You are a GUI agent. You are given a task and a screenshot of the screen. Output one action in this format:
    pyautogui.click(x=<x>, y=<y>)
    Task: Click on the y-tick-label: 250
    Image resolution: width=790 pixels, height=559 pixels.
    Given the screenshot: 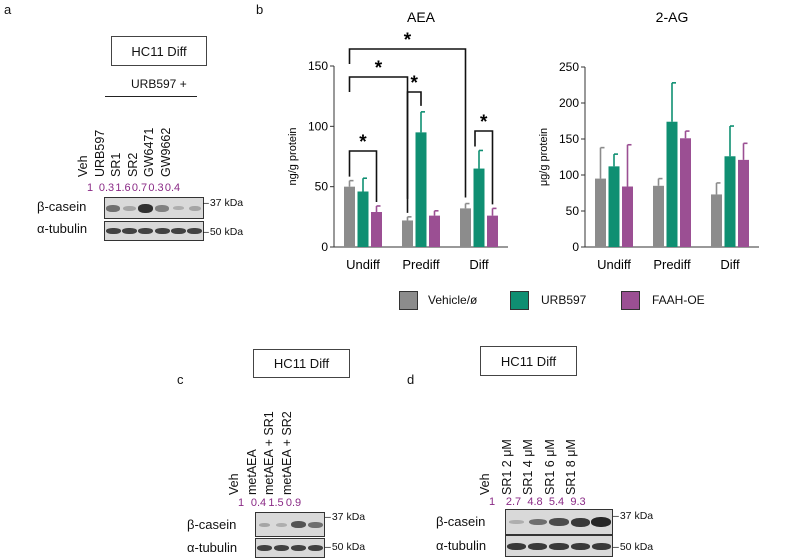 What is the action you would take?
    pyautogui.click(x=569, y=67)
    